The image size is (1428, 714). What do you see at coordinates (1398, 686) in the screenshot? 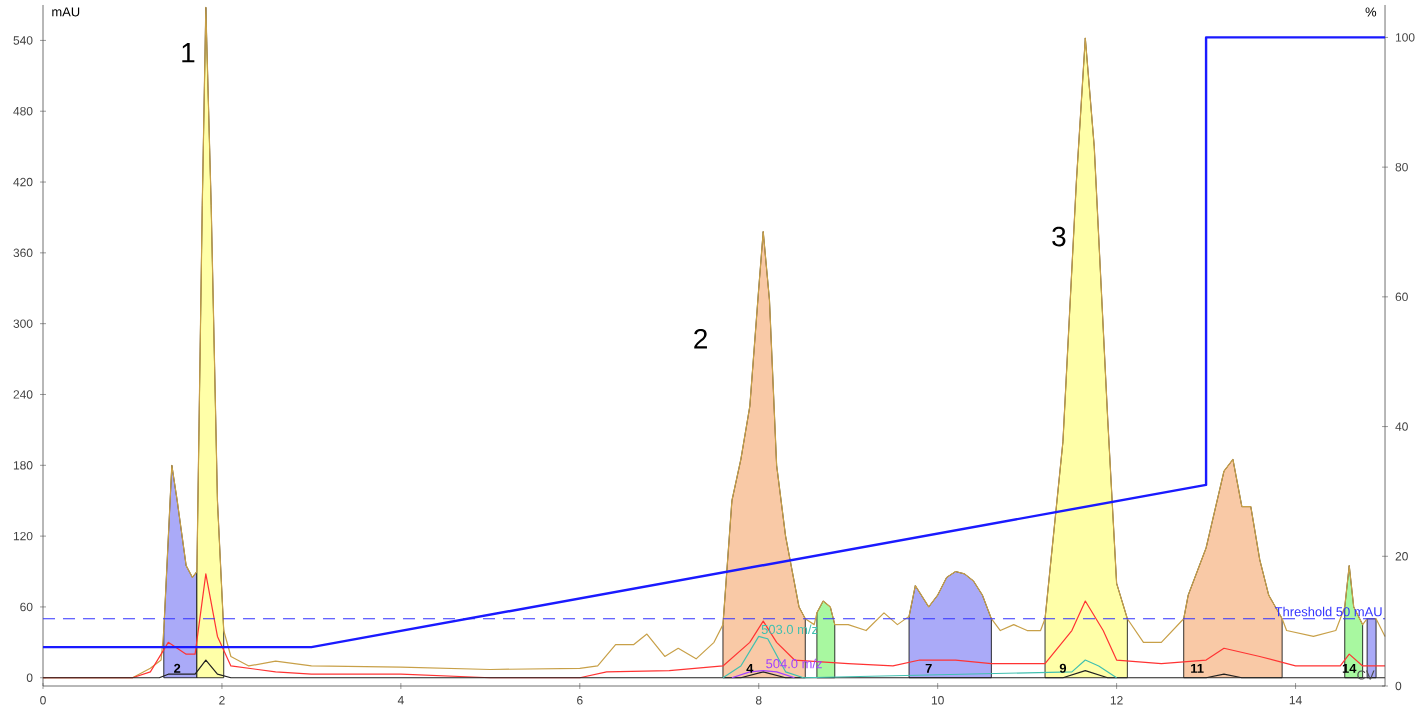
I see `y2-tick-label: 0` at bounding box center [1398, 686].